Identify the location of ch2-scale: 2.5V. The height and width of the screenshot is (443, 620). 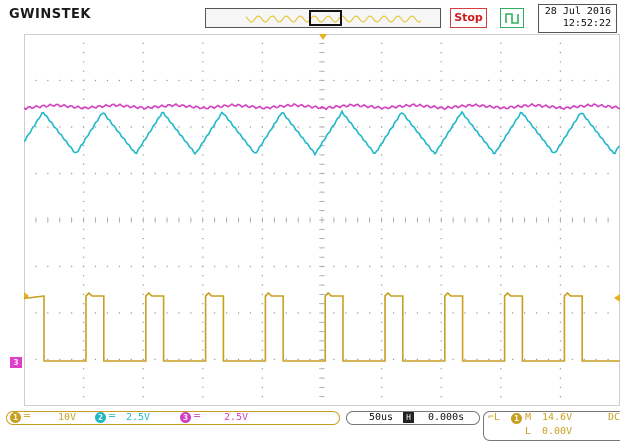
(138, 417).